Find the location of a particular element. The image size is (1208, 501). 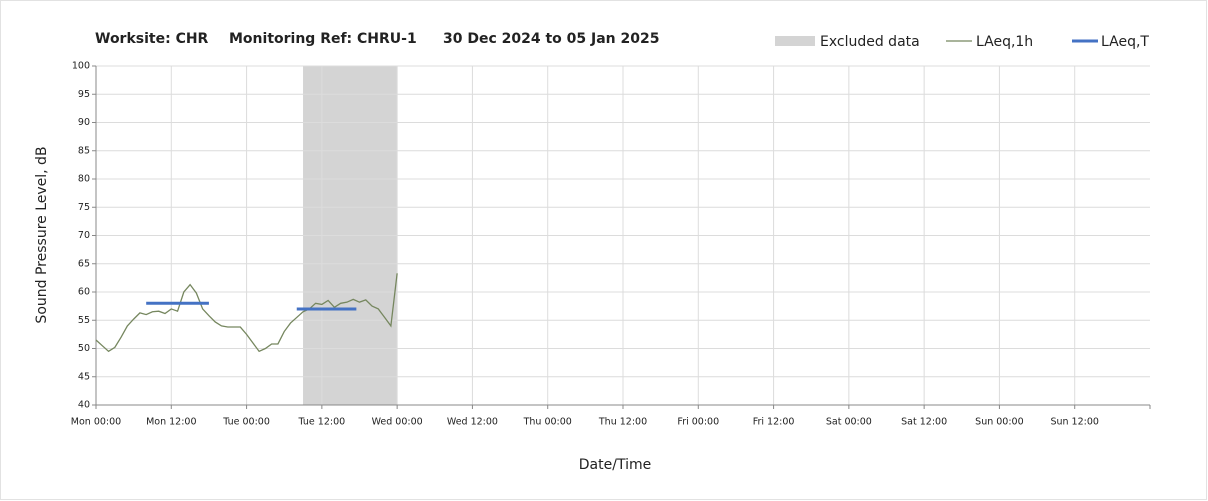

y-tick-label: 85 is located at coordinates (84, 150).